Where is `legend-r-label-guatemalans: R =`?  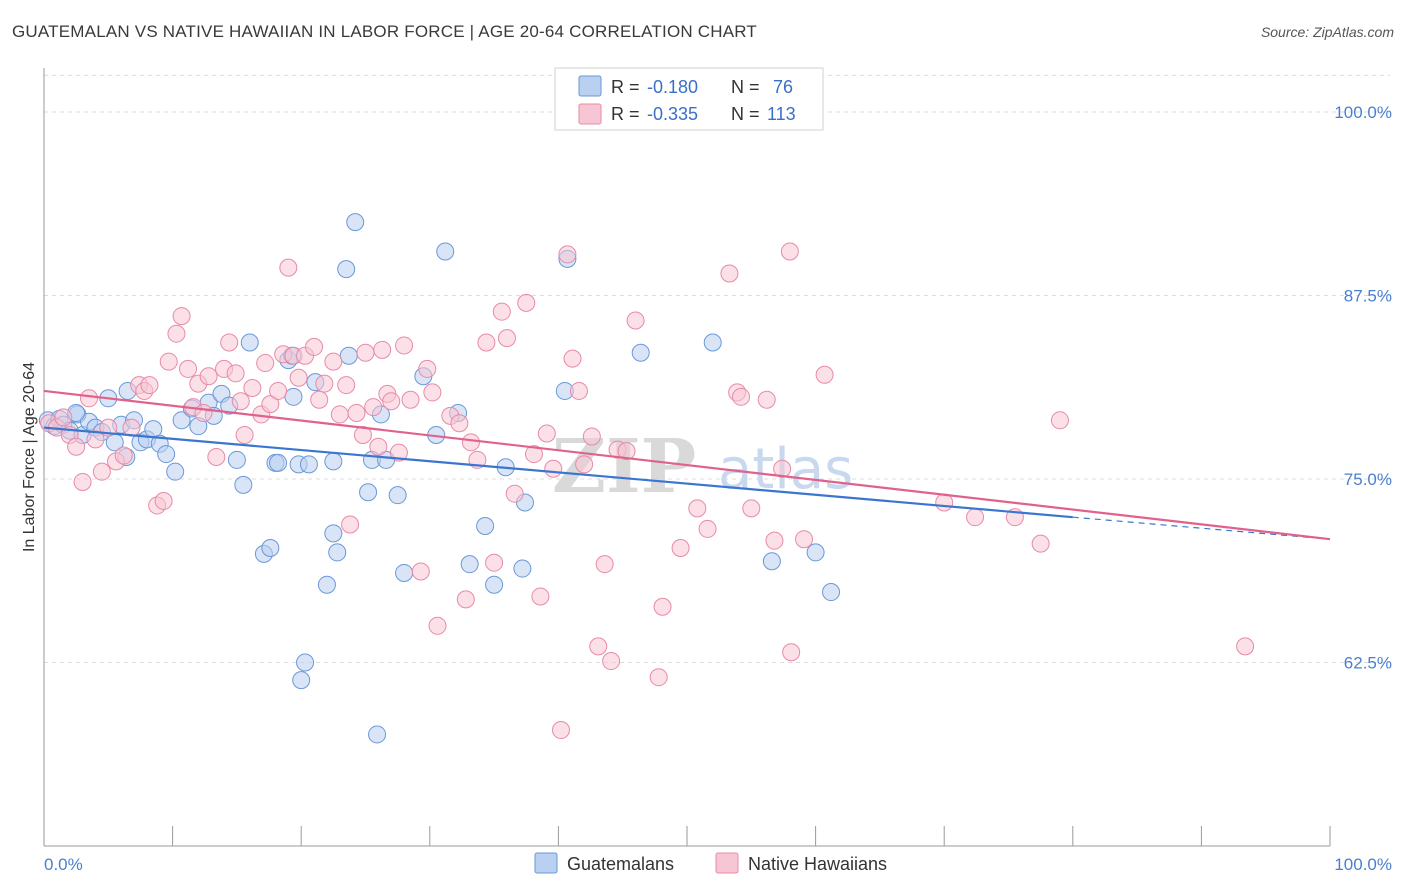
legend-r-label-guatemalans: R = is located at coordinates (625, 87).